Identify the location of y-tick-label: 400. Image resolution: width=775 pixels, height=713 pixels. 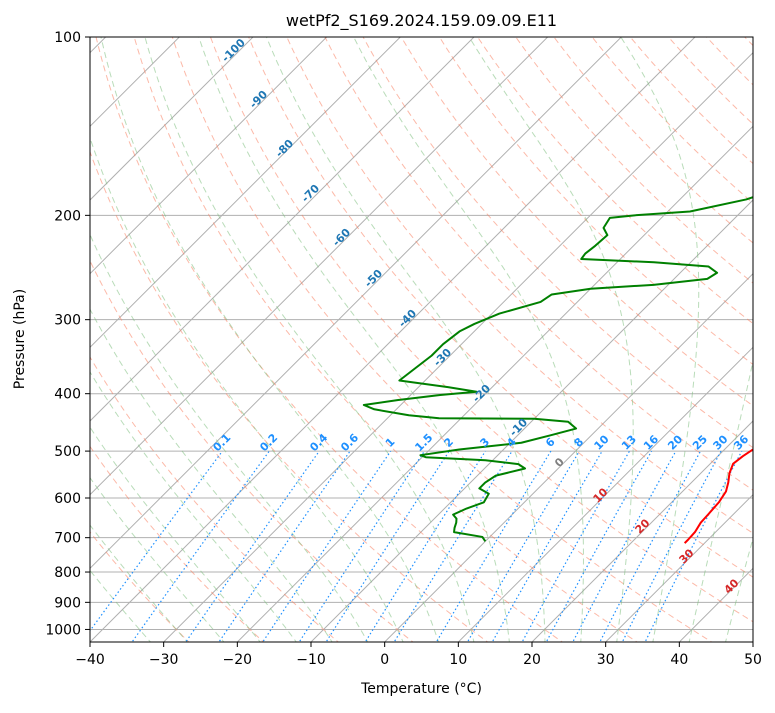
(67, 395).